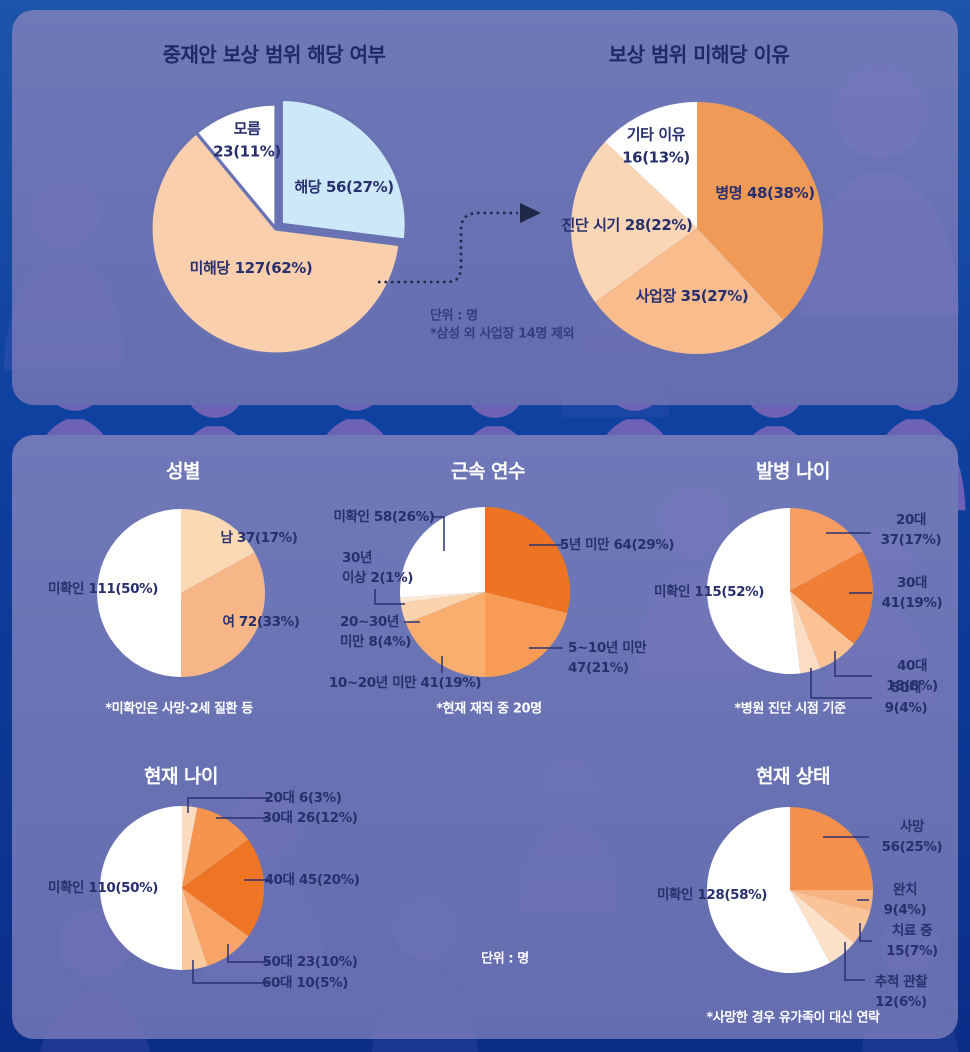 The height and width of the screenshot is (1052, 970). What do you see at coordinates (901, 991) in the screenshot?
I see `status-label-followup: 추적 관찰 12(6%)` at bounding box center [901, 991].